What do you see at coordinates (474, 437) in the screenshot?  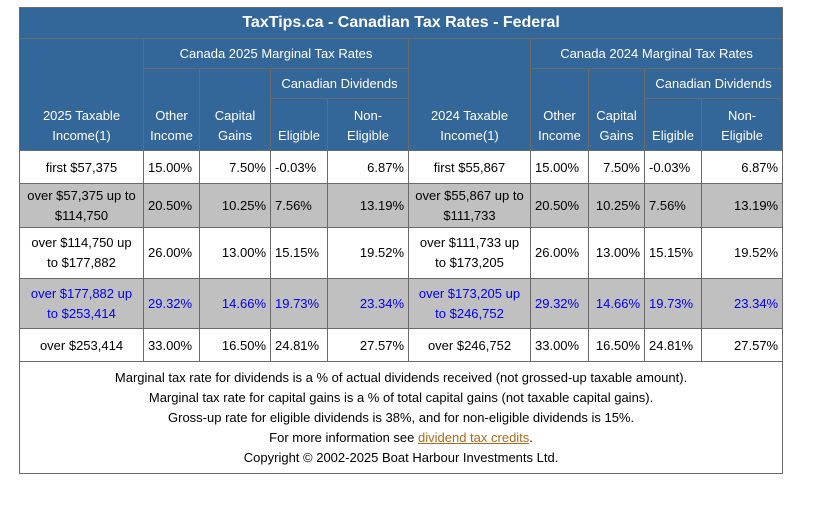 I see `dividend-tax-credits-link: dividend tax credits` at bounding box center [474, 437].